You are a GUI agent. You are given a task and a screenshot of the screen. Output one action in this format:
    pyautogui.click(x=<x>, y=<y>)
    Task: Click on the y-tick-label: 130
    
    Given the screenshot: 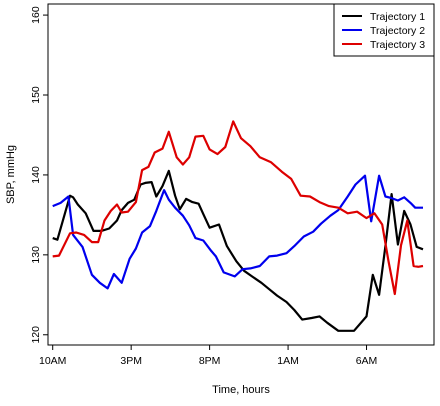 What is the action you would take?
    pyautogui.click(x=36, y=255)
    